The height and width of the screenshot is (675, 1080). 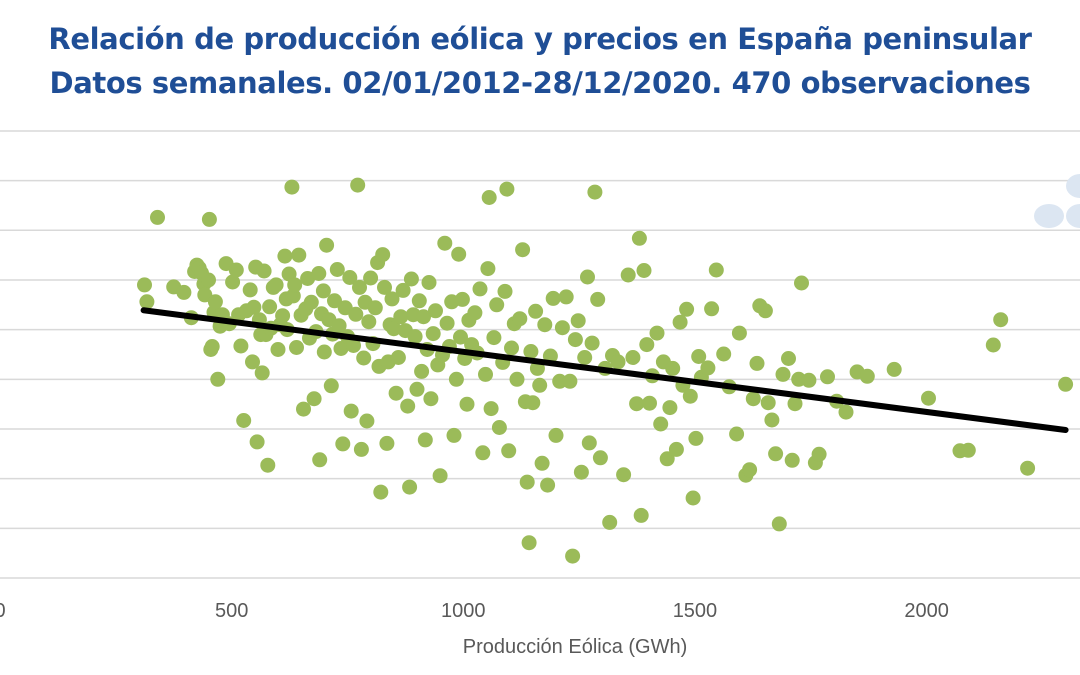 What do you see at coordinates (1057, 201) in the screenshot?
I see `watermark-logo` at bounding box center [1057, 201].